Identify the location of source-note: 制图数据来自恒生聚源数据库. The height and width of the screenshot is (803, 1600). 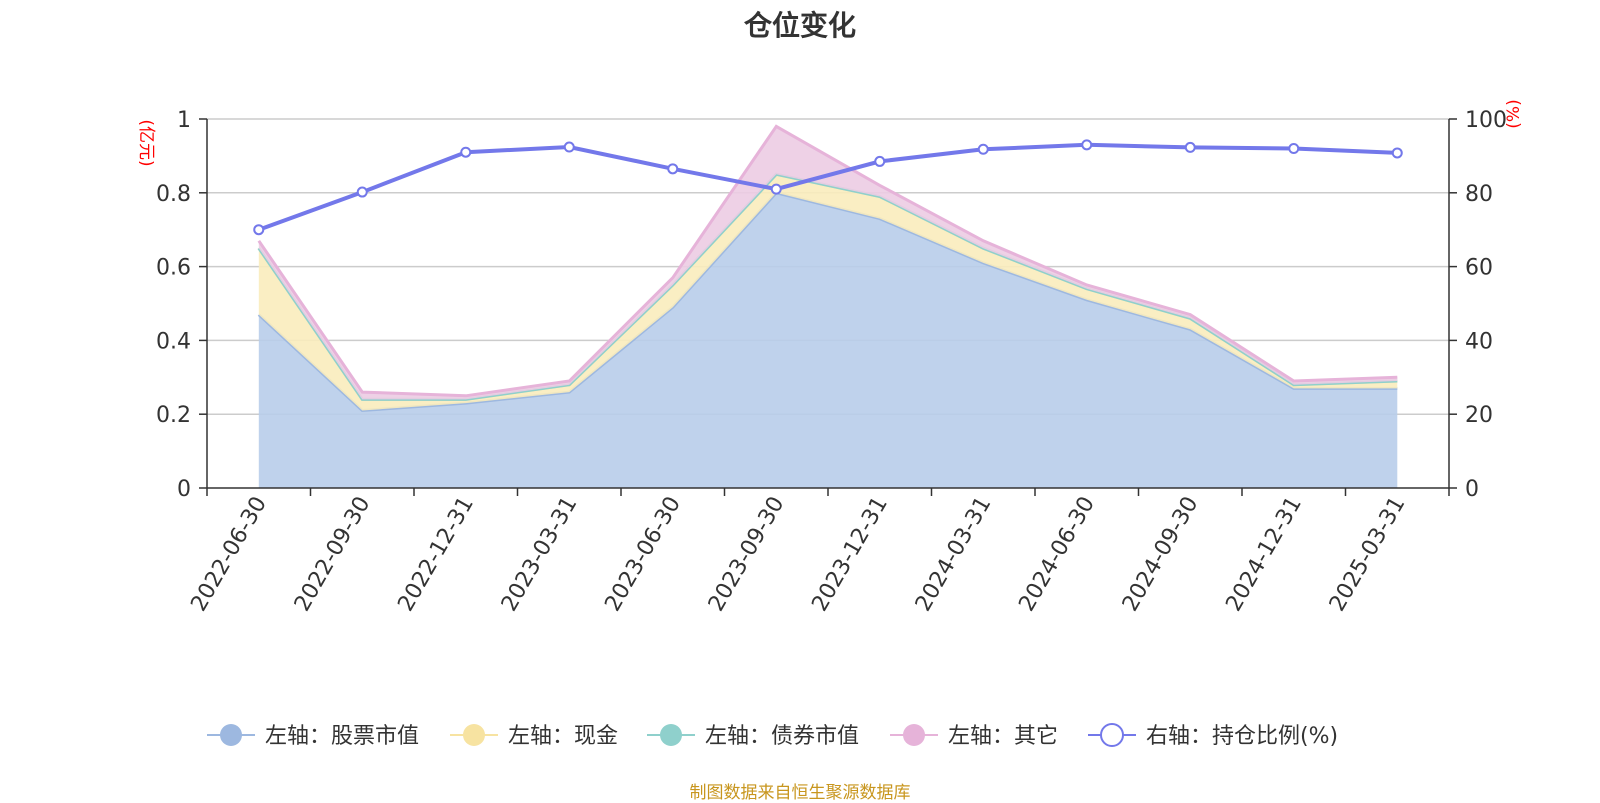
(800, 793).